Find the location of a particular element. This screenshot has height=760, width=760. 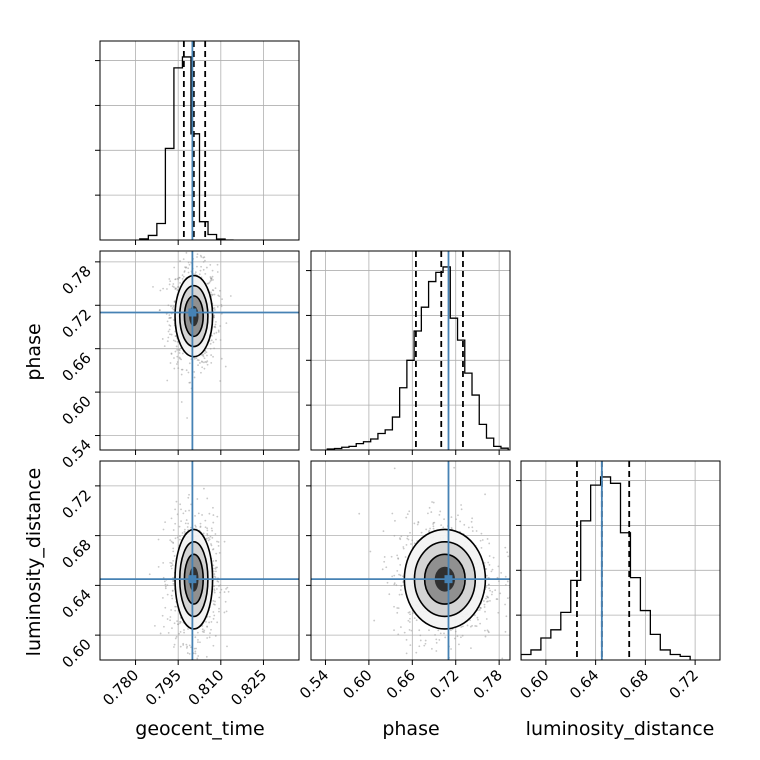

y-axis-label-luminosity-distance: luminosity_distance is located at coordinates (34, 562).